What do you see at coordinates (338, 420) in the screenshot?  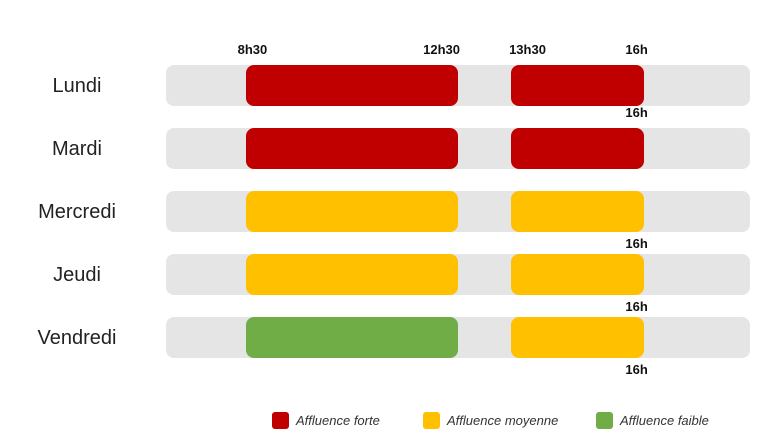 I see `legend-label: Affluence forte` at bounding box center [338, 420].